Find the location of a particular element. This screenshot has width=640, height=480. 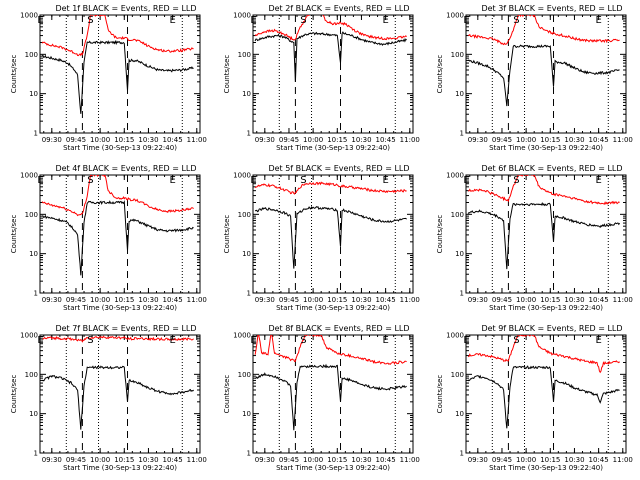

panel-title: Det 1f BLACK = Events, RED = LLD is located at coordinates (125, 8).